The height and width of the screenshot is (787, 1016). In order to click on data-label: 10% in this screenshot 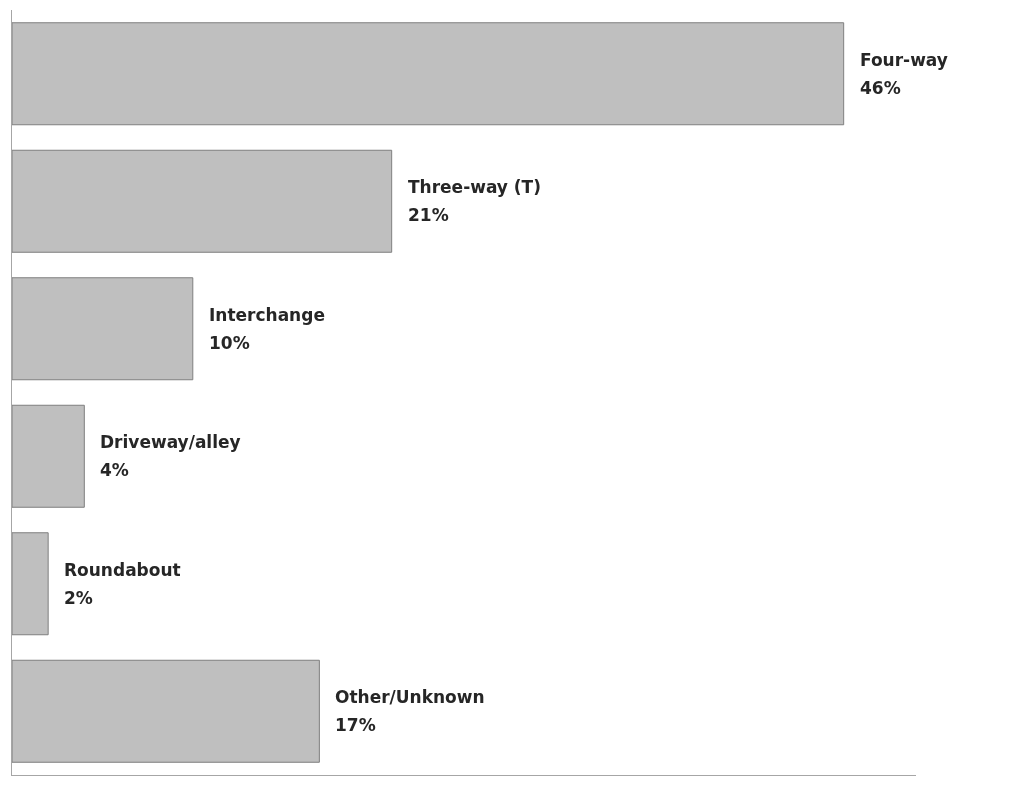, I will do `click(229, 343)`.